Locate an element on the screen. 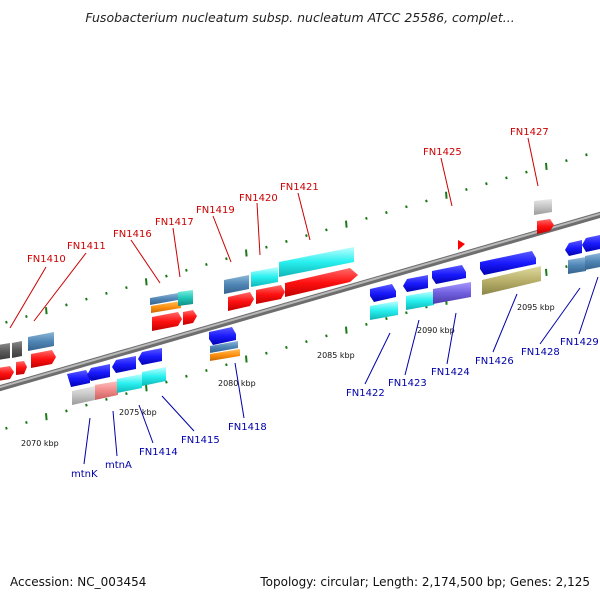 The image size is (600, 600). label-fn1410: FN1410 is located at coordinates (46, 259).